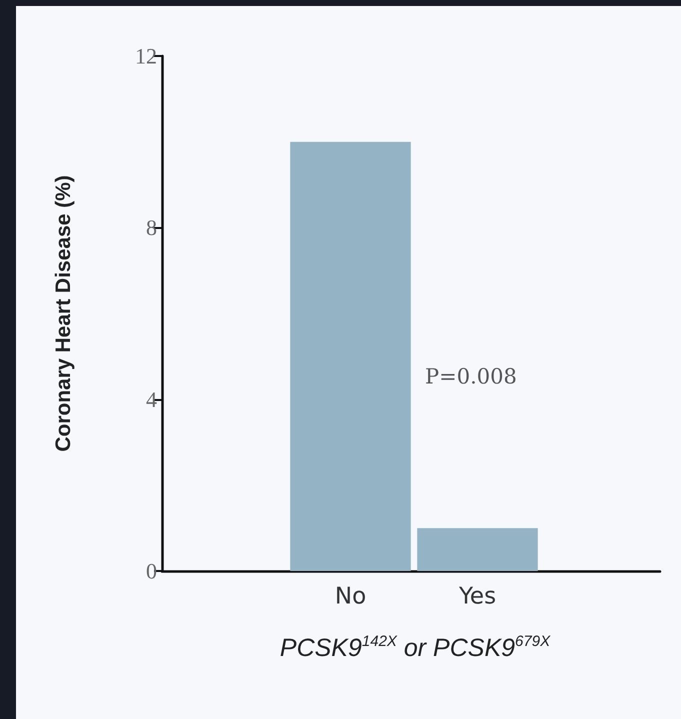 This screenshot has height=719, width=681. I want to click on y-tick-label: 12, so click(146, 56).